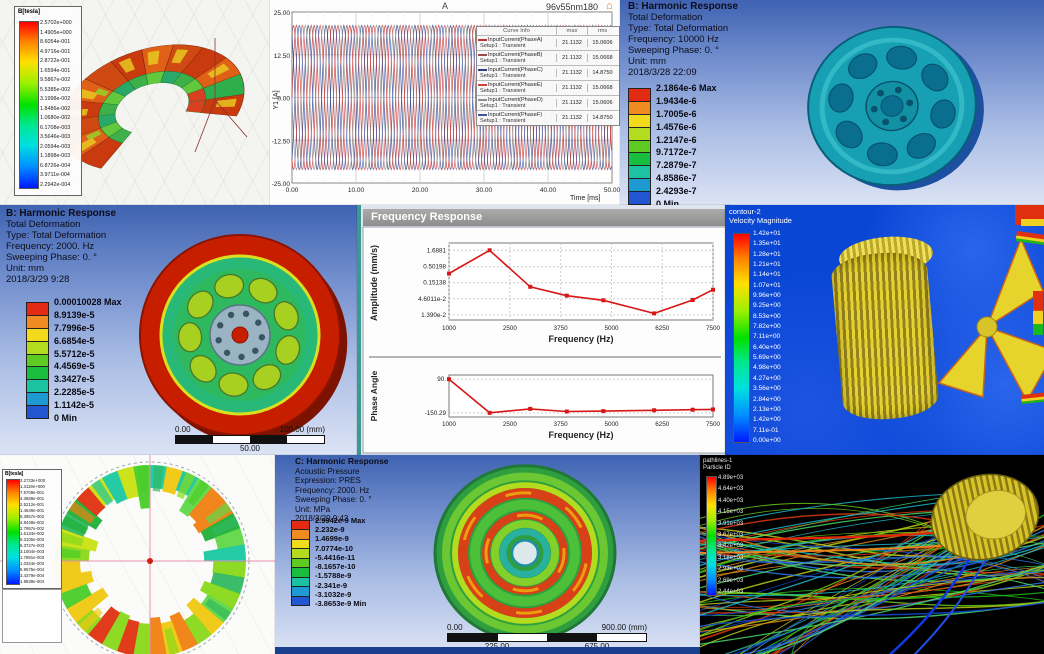 This screenshot has height=654, width=1044. What do you see at coordinates (545, 217) in the screenshot?
I see `window-titlebar: Frequency Response` at bounding box center [545, 217].